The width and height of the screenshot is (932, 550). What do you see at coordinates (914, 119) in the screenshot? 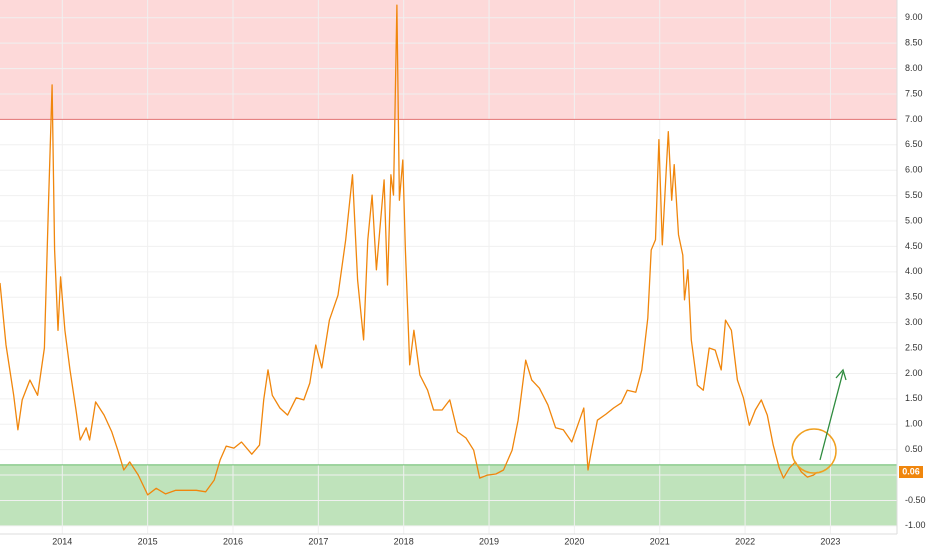
I see `y-tick-label: 7.00` at bounding box center [914, 119].